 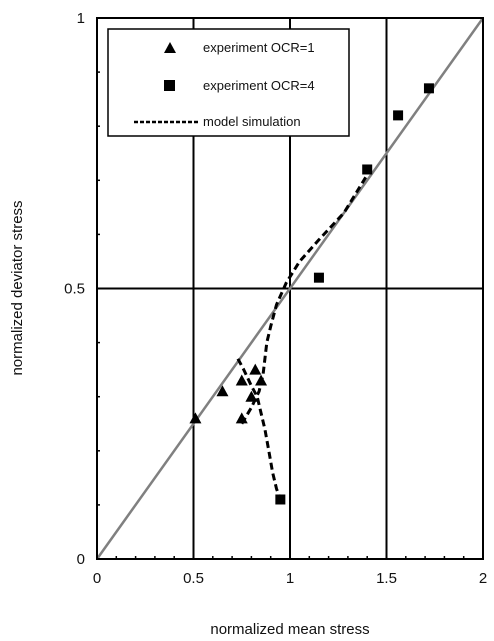 I want to click on legend-triangle-marker, so click(x=170, y=47).